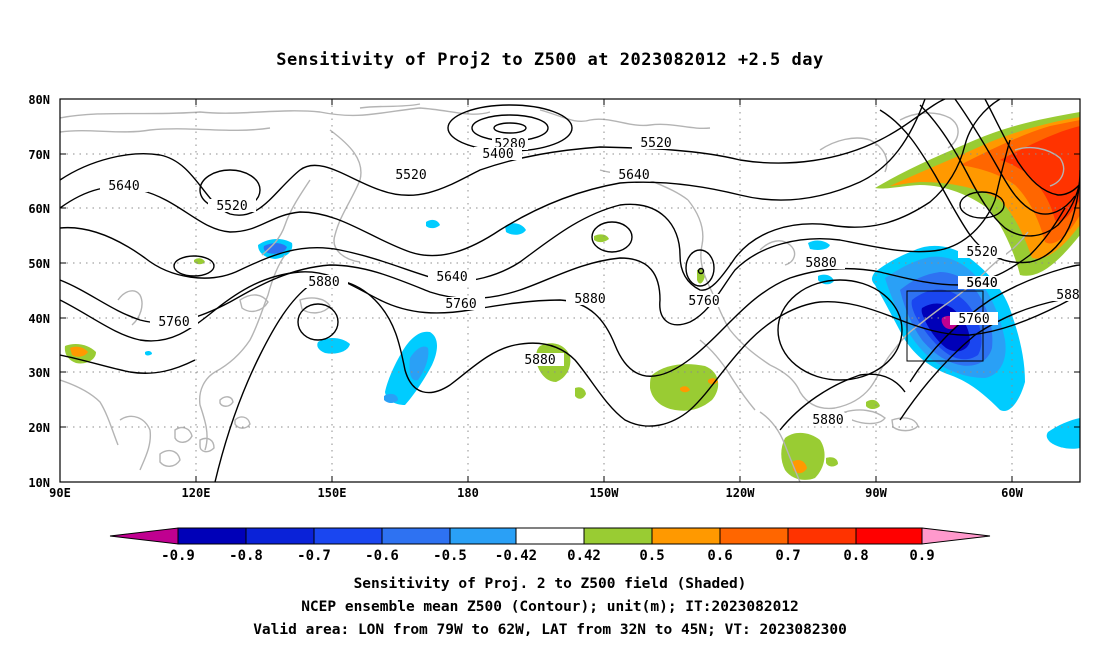  I want to click on colorbar-label: -0.6, so click(382, 556).